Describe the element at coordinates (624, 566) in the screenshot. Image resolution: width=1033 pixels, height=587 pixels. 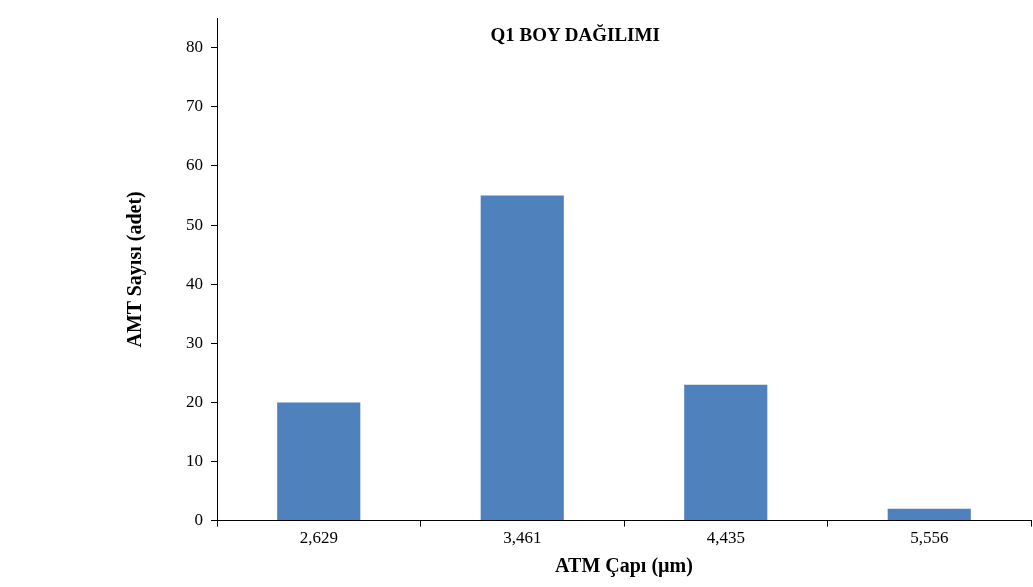
I see `x-axis-title: ATM Çapı (µm)` at that location.